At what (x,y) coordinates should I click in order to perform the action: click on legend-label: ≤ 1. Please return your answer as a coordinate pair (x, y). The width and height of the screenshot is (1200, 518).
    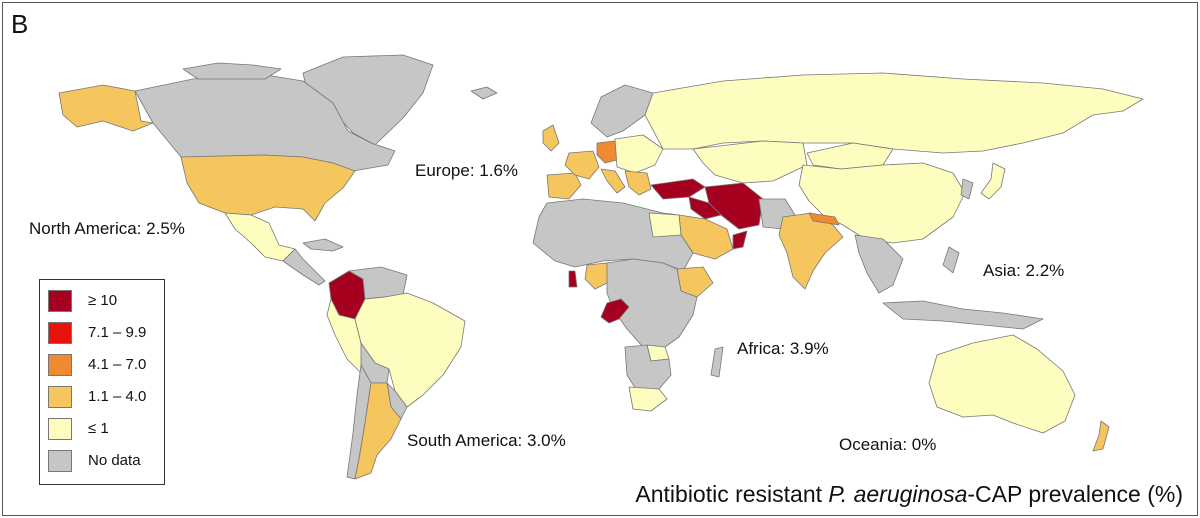
    Looking at the image, I should click on (98, 428).